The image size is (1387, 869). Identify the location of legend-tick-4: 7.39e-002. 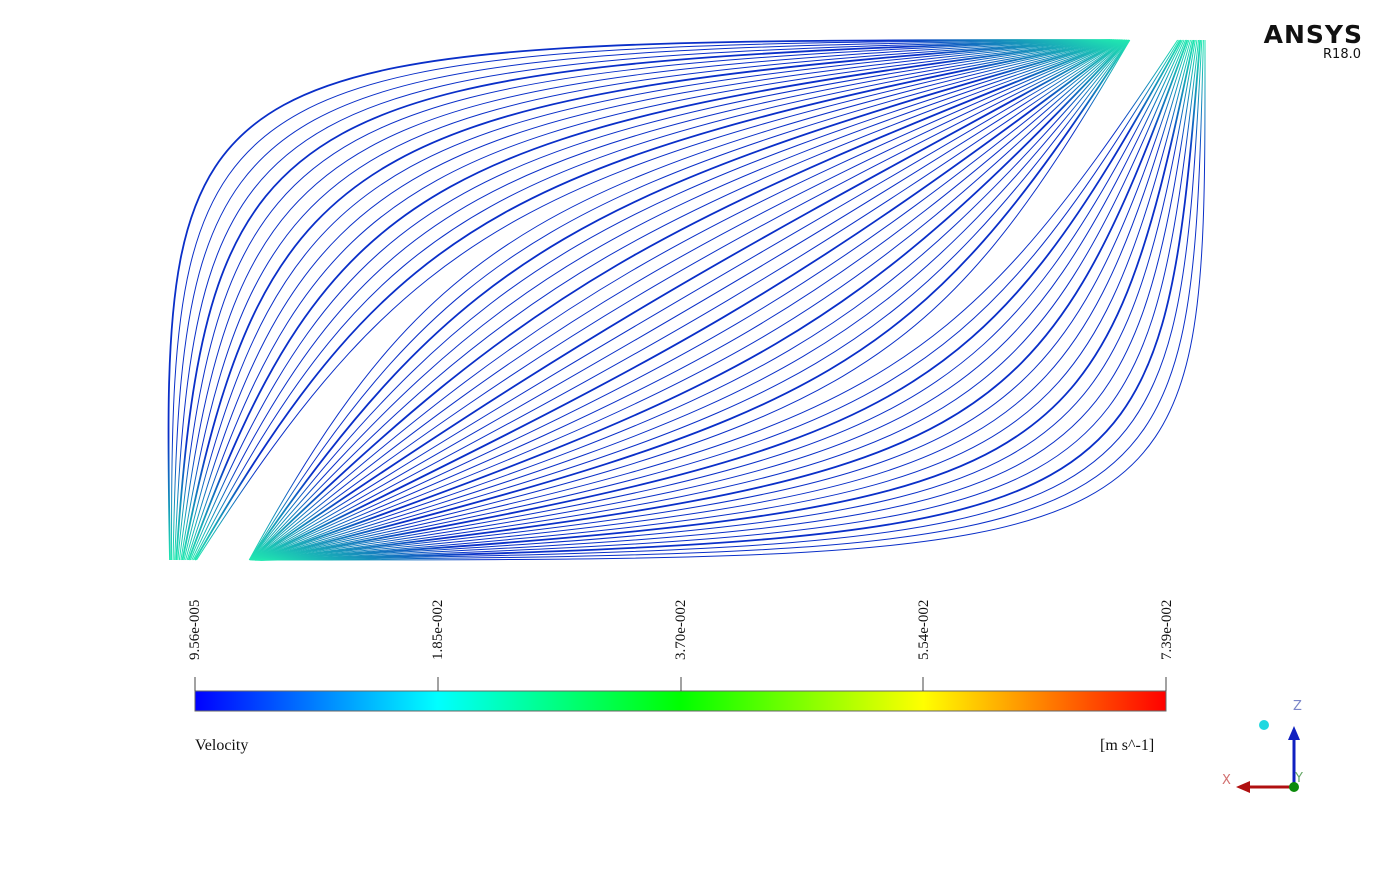
(1167, 629).